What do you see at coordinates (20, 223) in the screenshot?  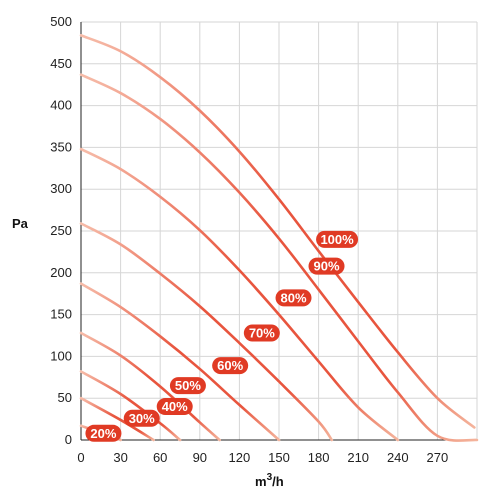 I see `y-axis-title: Pa` at bounding box center [20, 223].